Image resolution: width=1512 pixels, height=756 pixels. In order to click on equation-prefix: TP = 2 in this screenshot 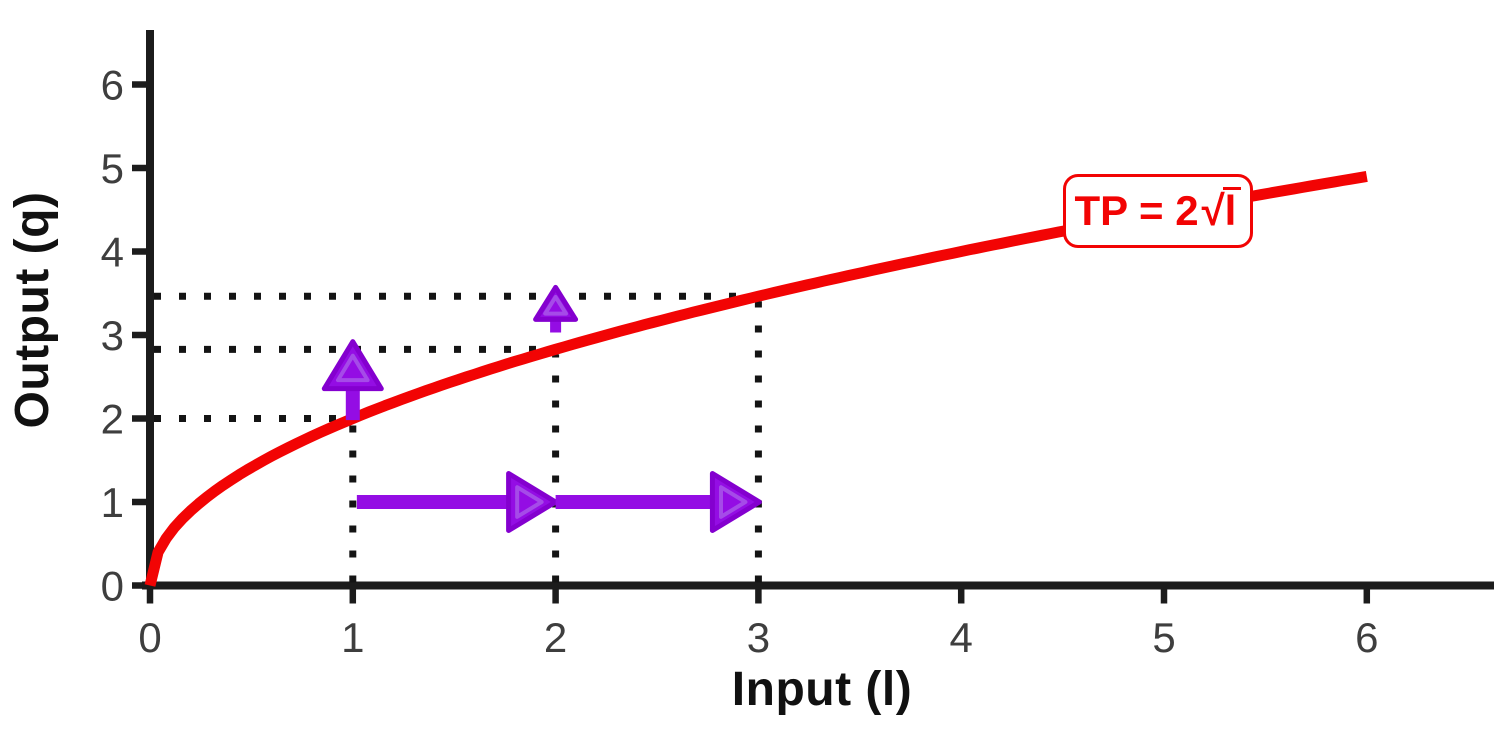, I will do `click(1136, 210)`.